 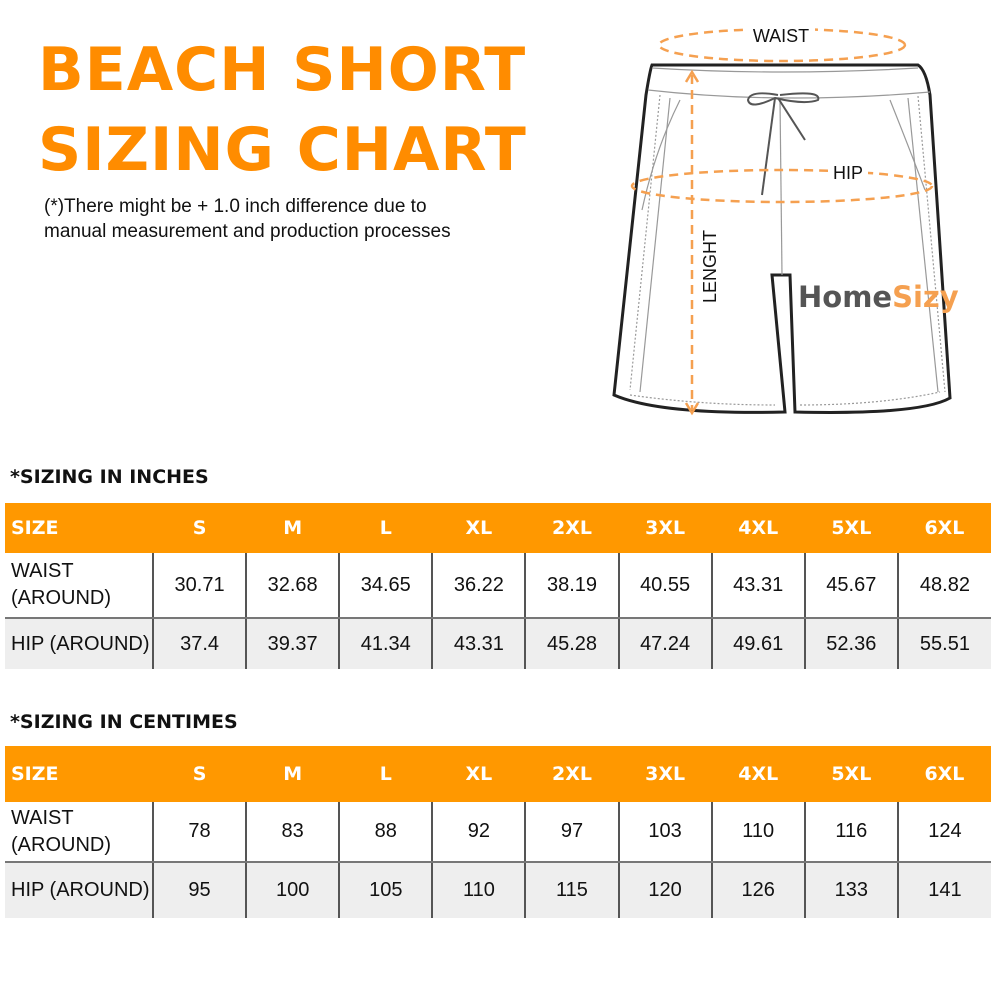 What do you see at coordinates (571, 643) in the screenshot?
I see `cell: 45.28` at bounding box center [571, 643].